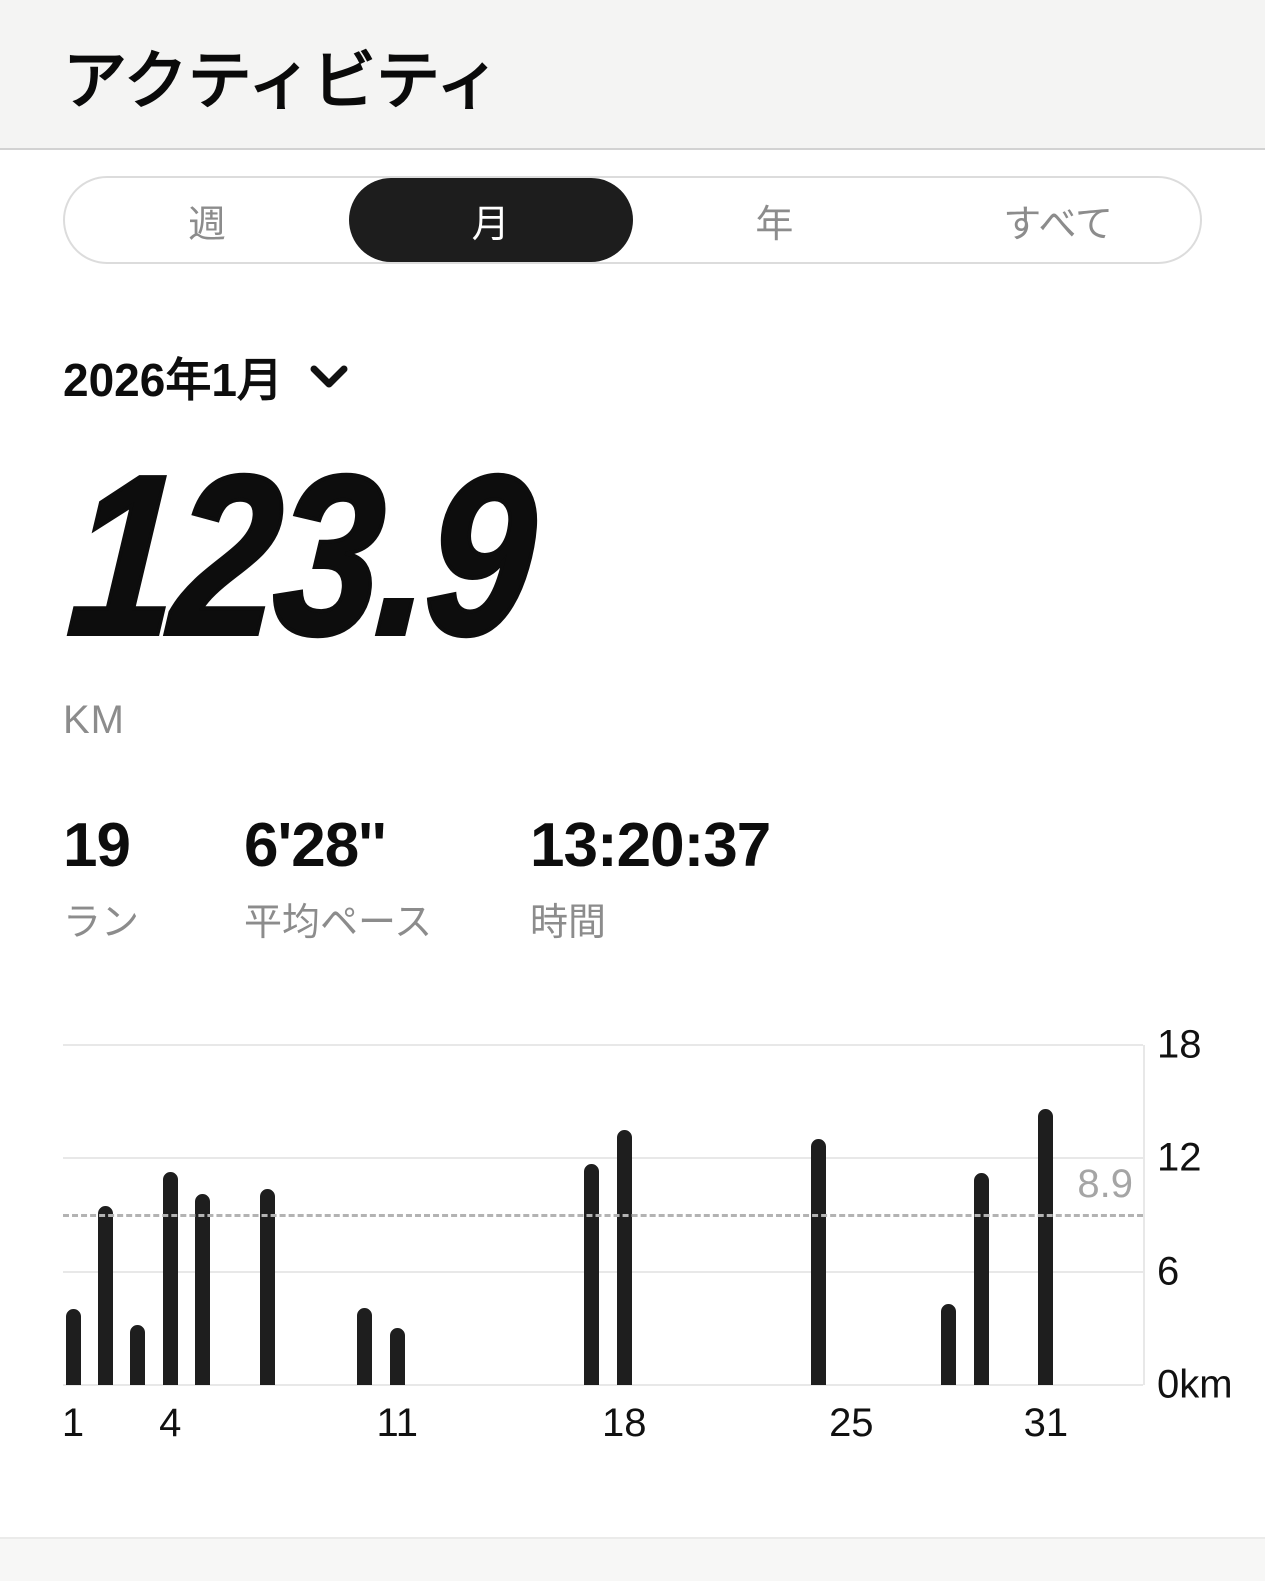  What do you see at coordinates (170, 1423) in the screenshot?
I see `x-tick-label-4: 4` at bounding box center [170, 1423].